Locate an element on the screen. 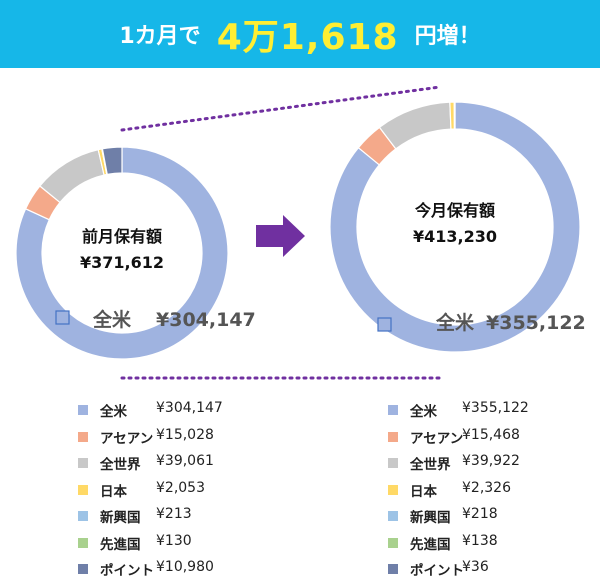 This screenshot has height=588, width=600. legend-value: ¥39,061 is located at coordinates (185, 461).